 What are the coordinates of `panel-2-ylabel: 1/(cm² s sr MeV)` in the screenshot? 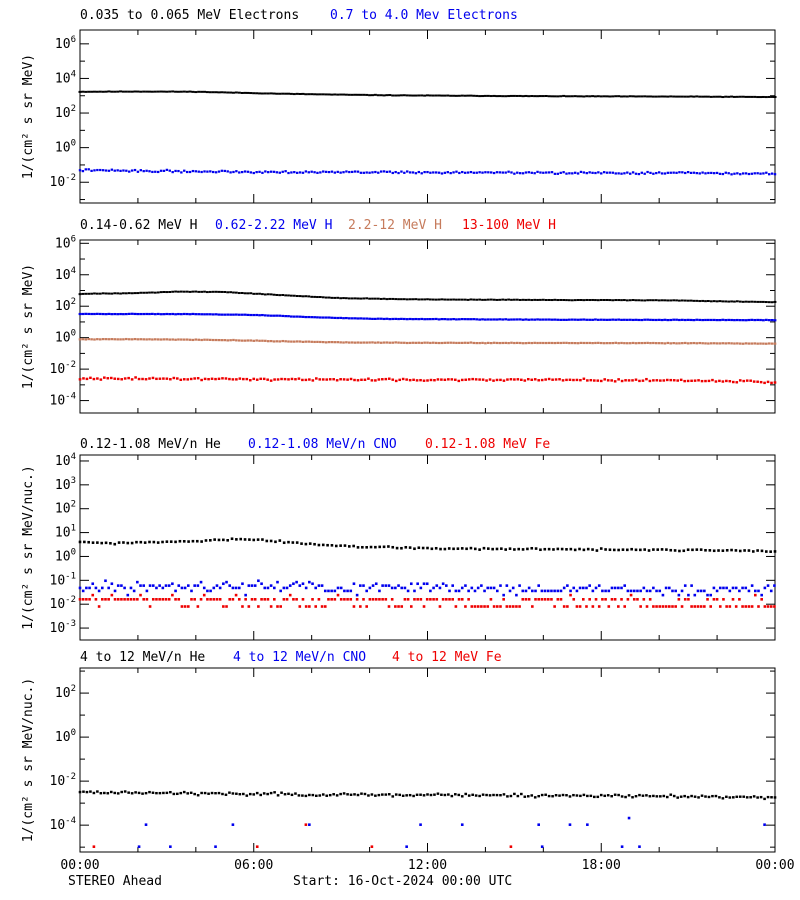 It's located at (28, 326).